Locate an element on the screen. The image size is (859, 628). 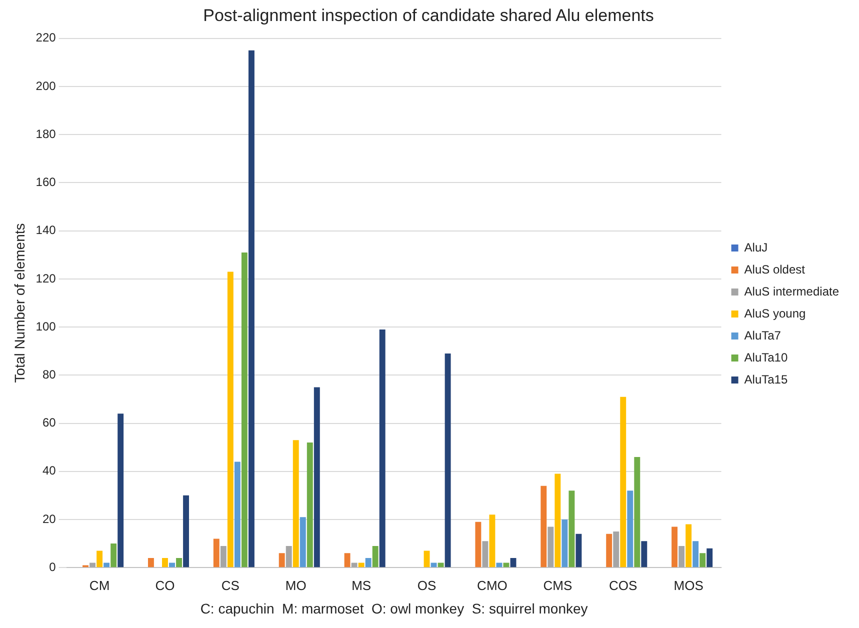
y-tick-label: 80 is located at coordinates (49, 374).